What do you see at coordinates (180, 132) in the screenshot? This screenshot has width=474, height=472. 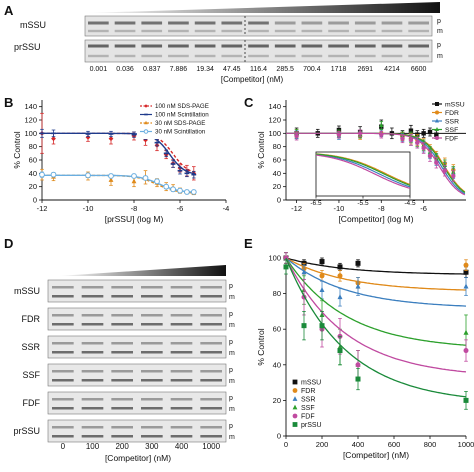 I see `legend-label: 30 nM Scintillation` at bounding box center [180, 132].